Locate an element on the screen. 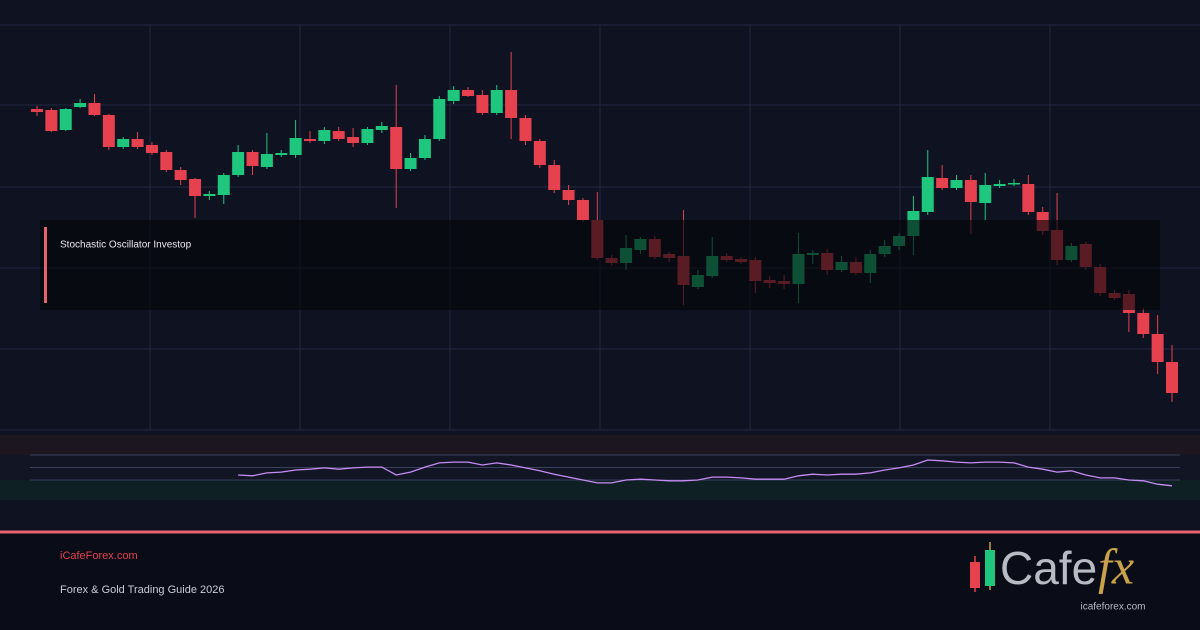  footer-site: iCafeForex.com is located at coordinates (99, 556).